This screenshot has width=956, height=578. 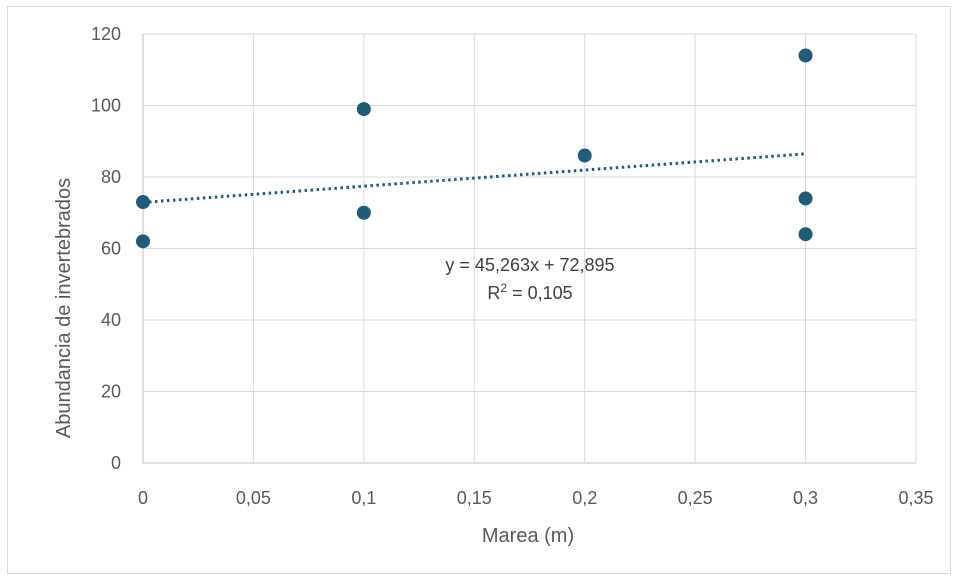 What do you see at coordinates (805, 498) in the screenshot?
I see `x-tick-label: 0,3` at bounding box center [805, 498].